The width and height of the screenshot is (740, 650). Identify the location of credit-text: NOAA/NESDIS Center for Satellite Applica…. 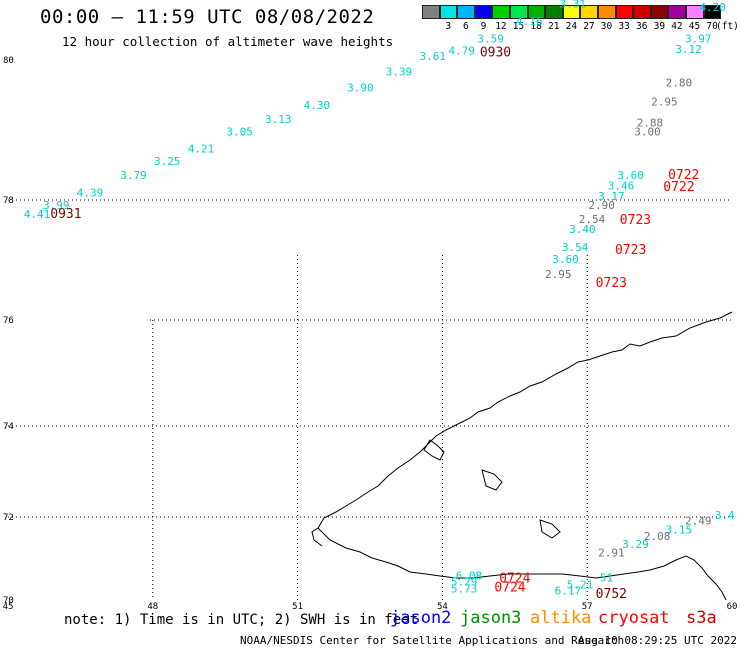
(432, 640).